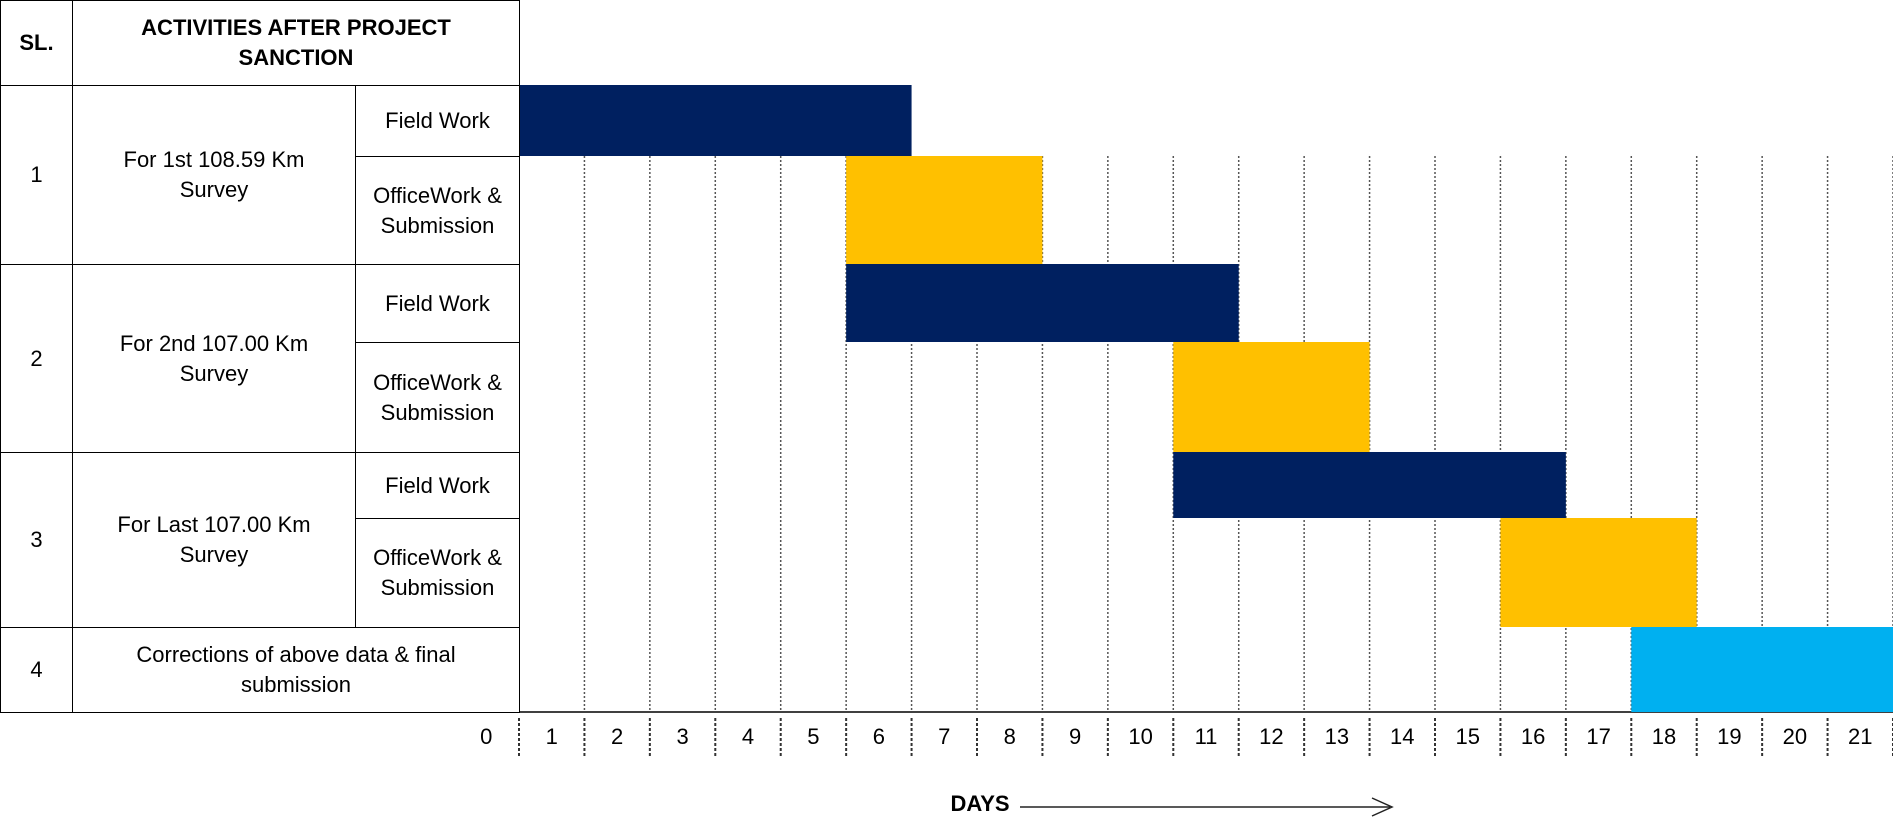 The image size is (1893, 821). I want to click on x-tick-label: 20, so click(1795, 736).